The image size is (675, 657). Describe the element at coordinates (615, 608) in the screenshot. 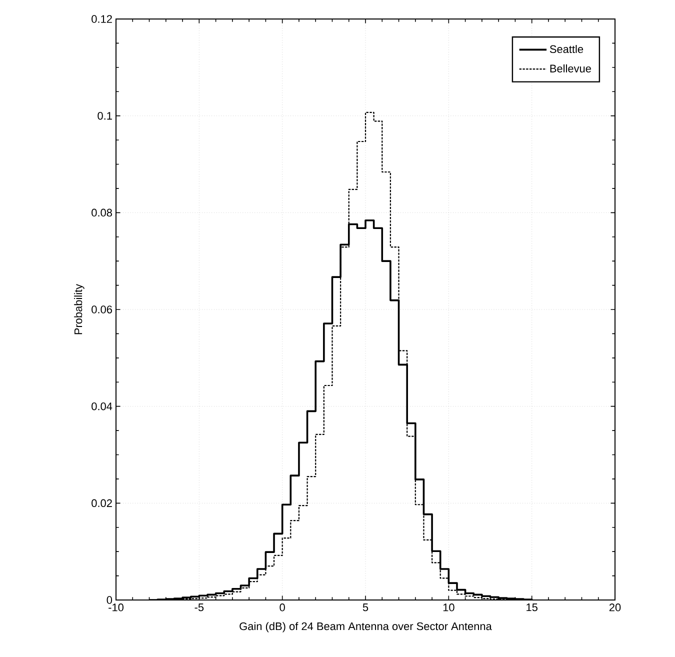

I see `x-tick-label: 20` at that location.